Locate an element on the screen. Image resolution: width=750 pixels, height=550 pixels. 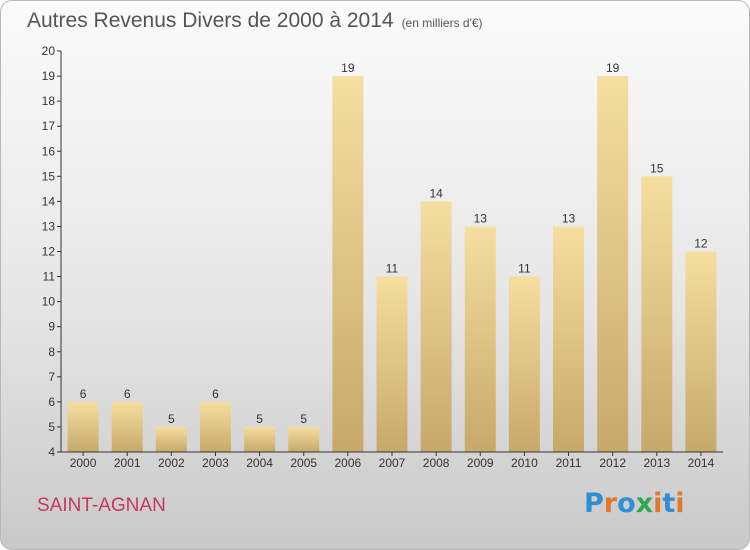
x-tick-label: 2004 is located at coordinates (259, 463).